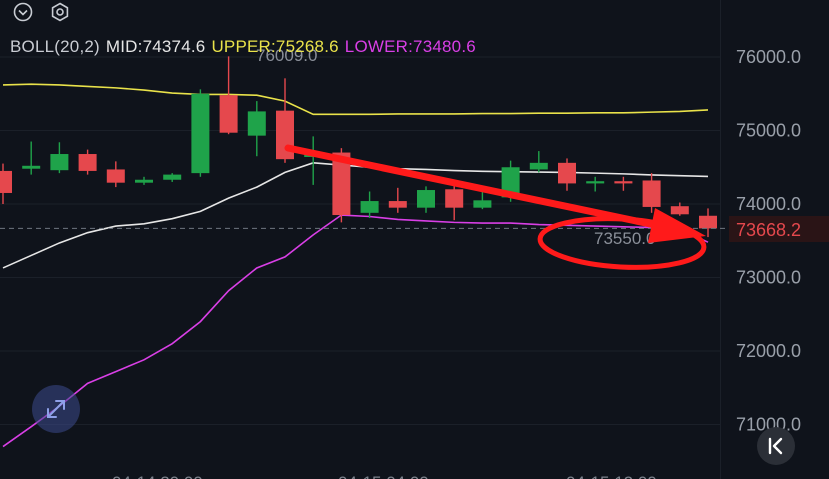 This screenshot has height=479, width=829. I want to click on x-tick-label: 04-15 12:00, so click(611, 476).